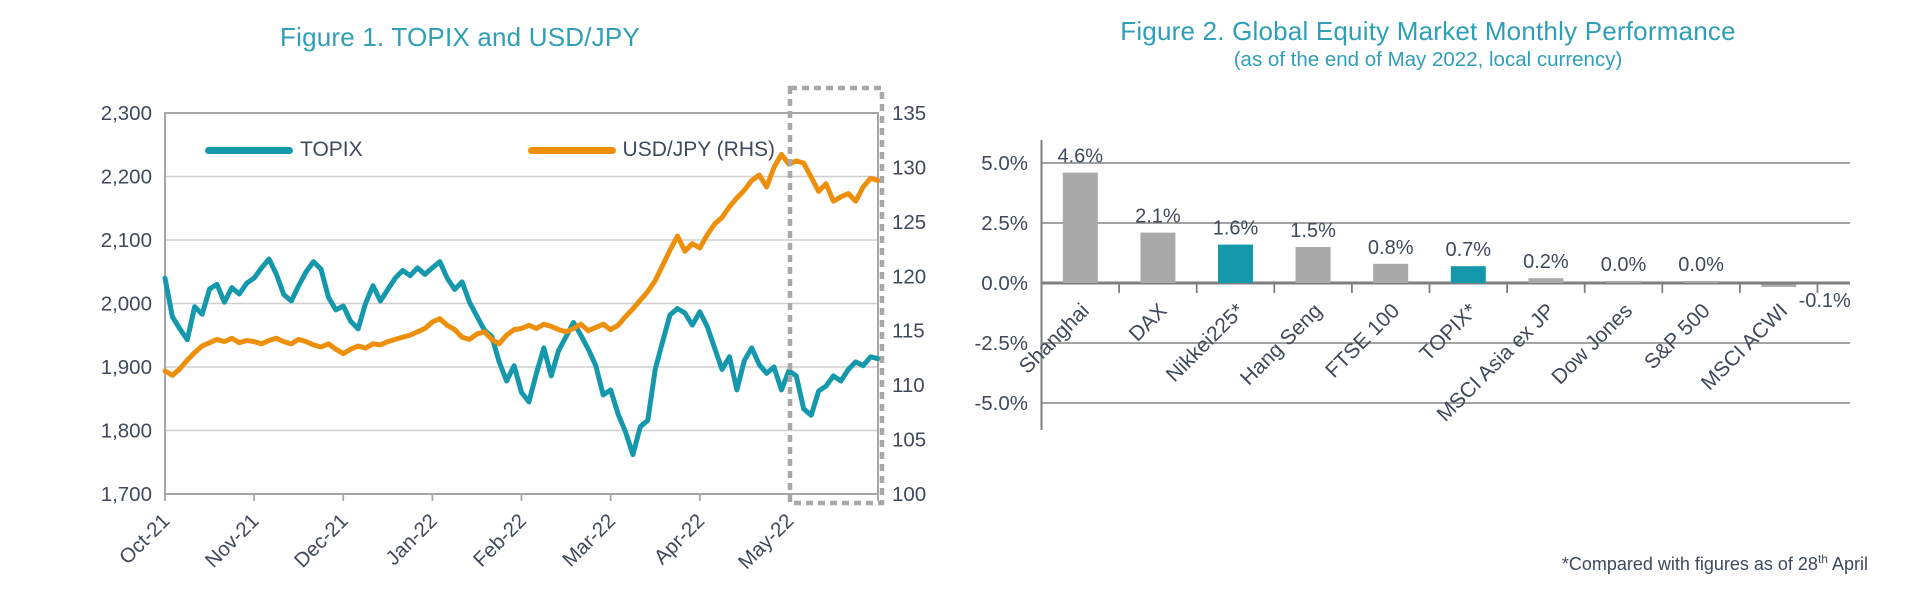 The width and height of the screenshot is (1920, 615). Describe the element at coordinates (1158, 217) in the screenshot. I see `bar-value-label: 2.1%` at that location.